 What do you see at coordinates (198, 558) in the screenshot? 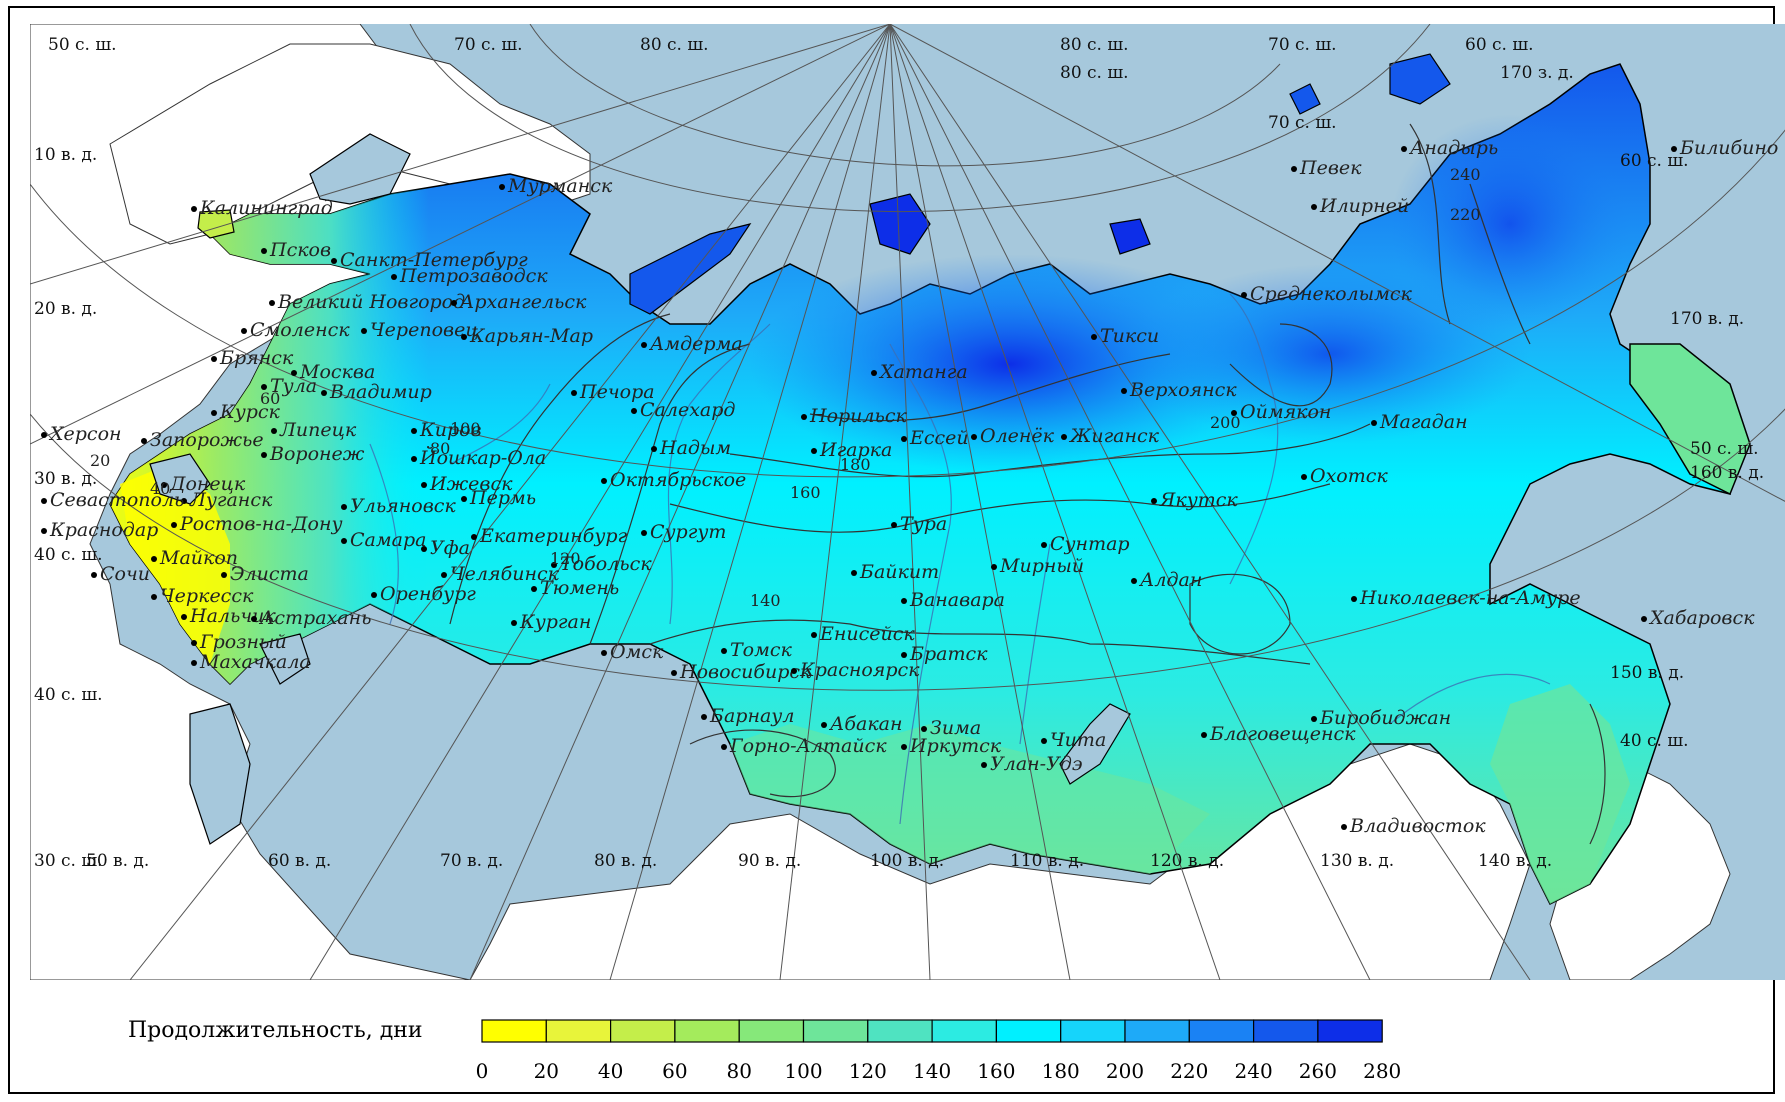
I see `city-label: Майкоп` at bounding box center [198, 558].